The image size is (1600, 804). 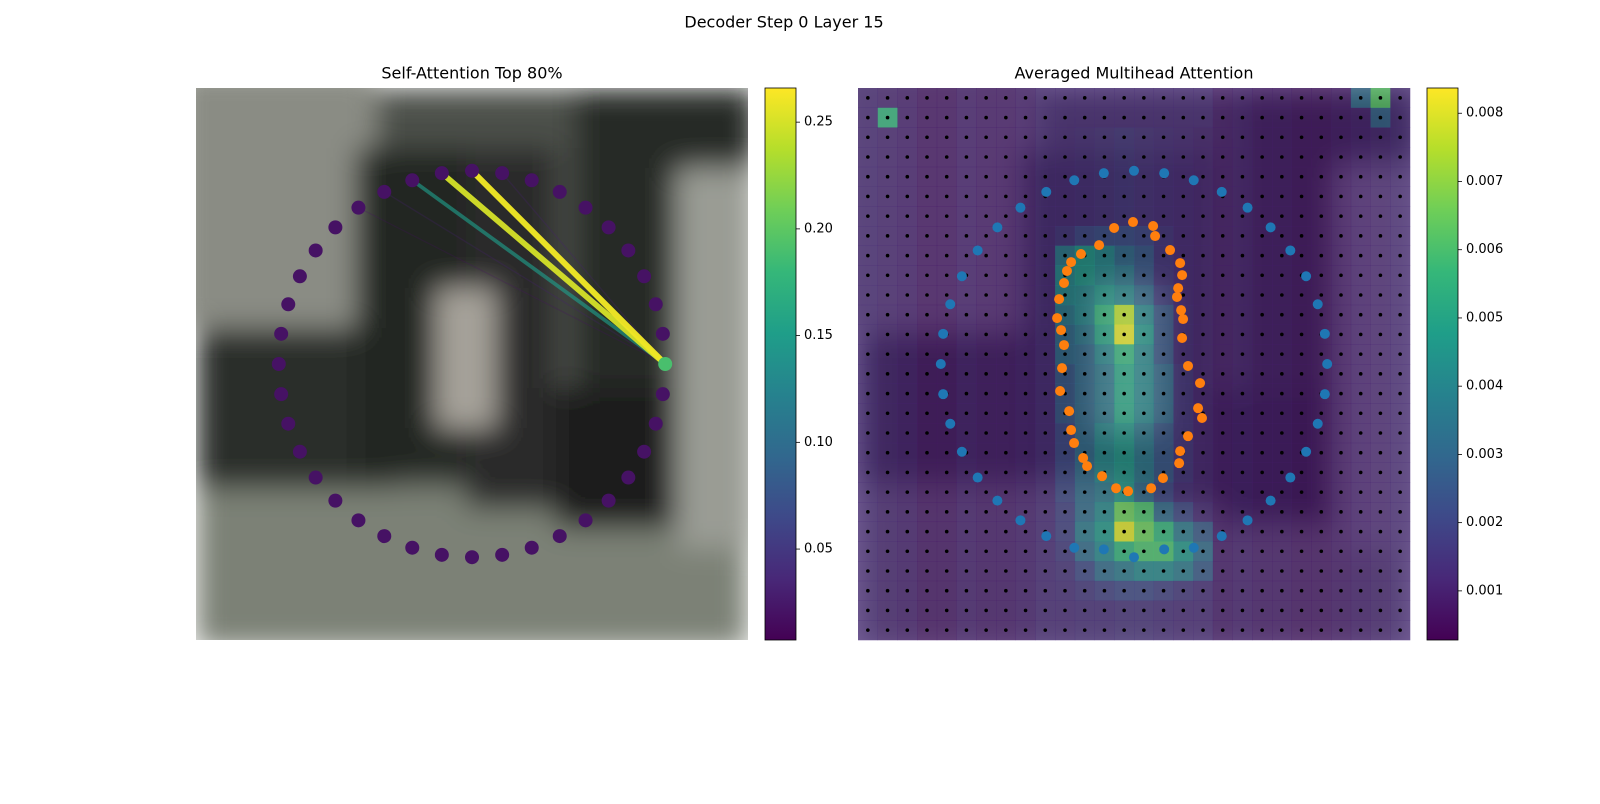 What do you see at coordinates (818, 335) in the screenshot?
I see `colorbar-tick-label: 0.15` at bounding box center [818, 335].